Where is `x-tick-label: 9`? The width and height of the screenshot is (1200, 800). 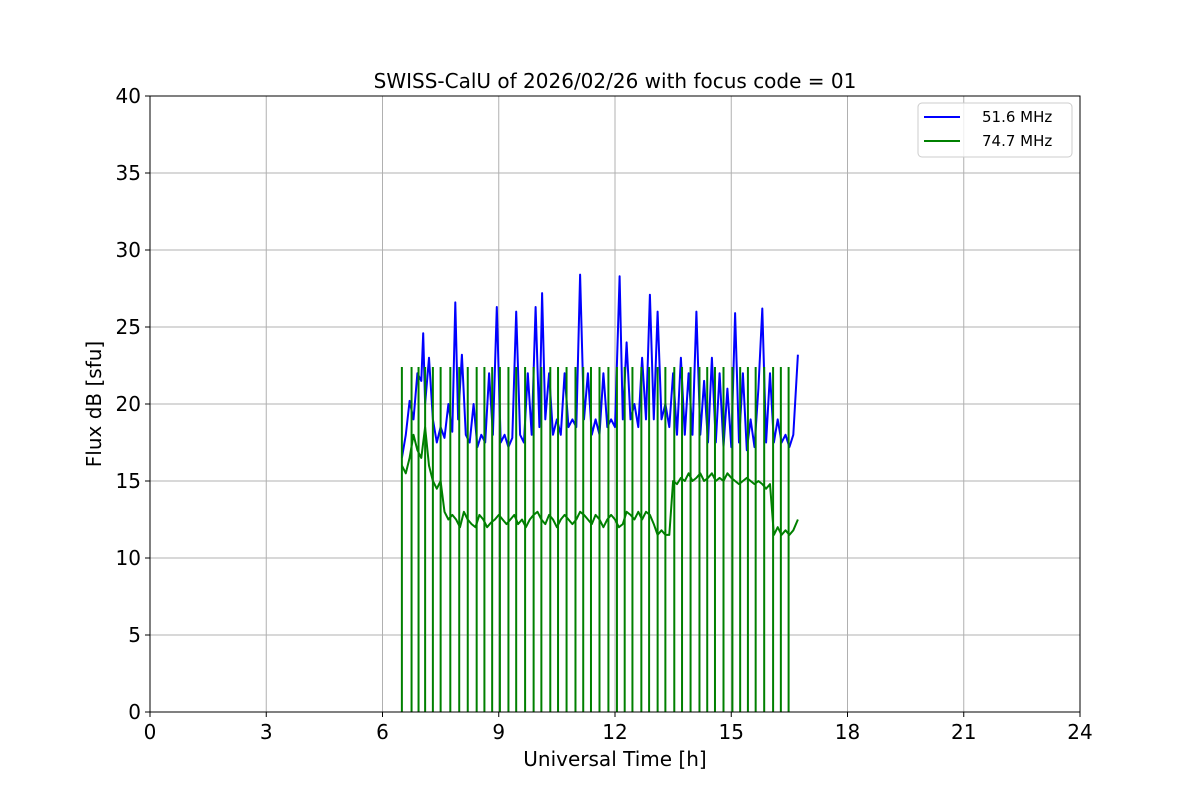 x-tick-label: 9 is located at coordinates (498, 732).